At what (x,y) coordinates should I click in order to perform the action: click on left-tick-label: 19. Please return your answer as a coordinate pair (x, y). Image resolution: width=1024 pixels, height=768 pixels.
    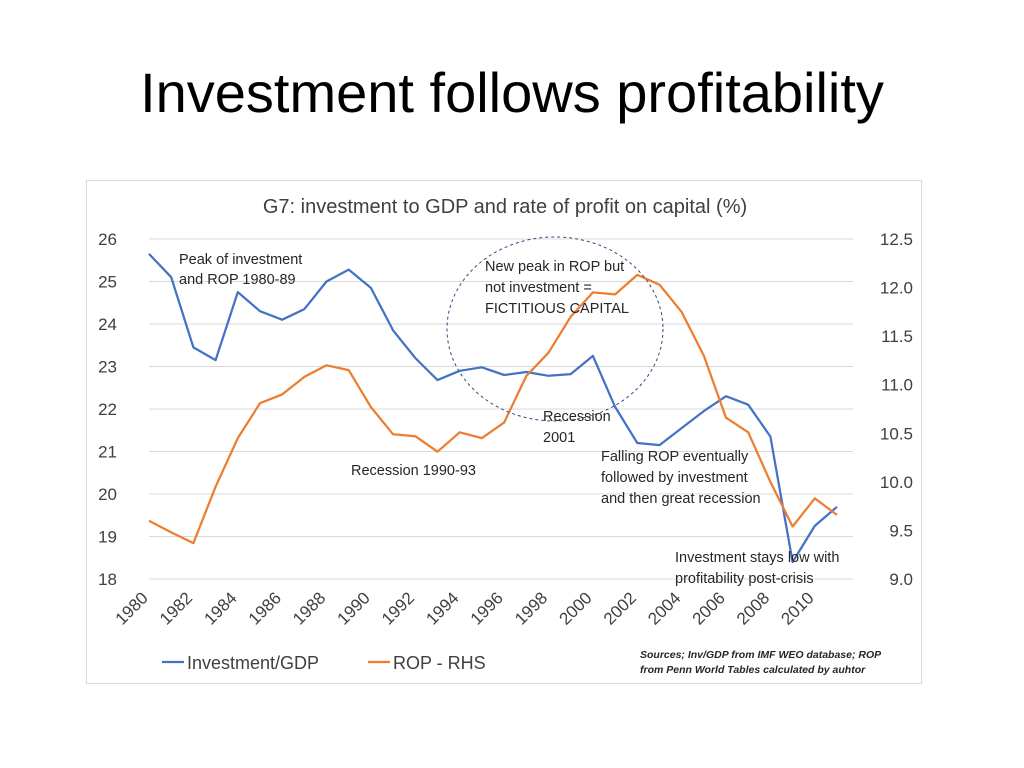
    Looking at the image, I should click on (107, 537).